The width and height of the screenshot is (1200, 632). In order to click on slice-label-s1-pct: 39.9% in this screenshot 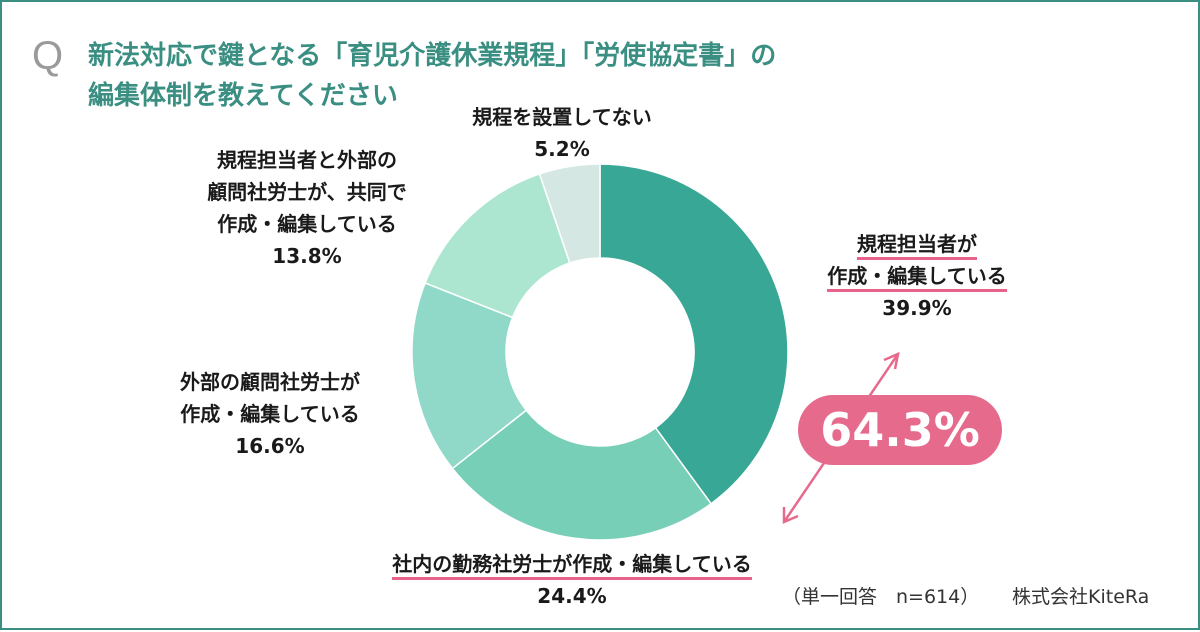, I will do `click(917, 308)`.